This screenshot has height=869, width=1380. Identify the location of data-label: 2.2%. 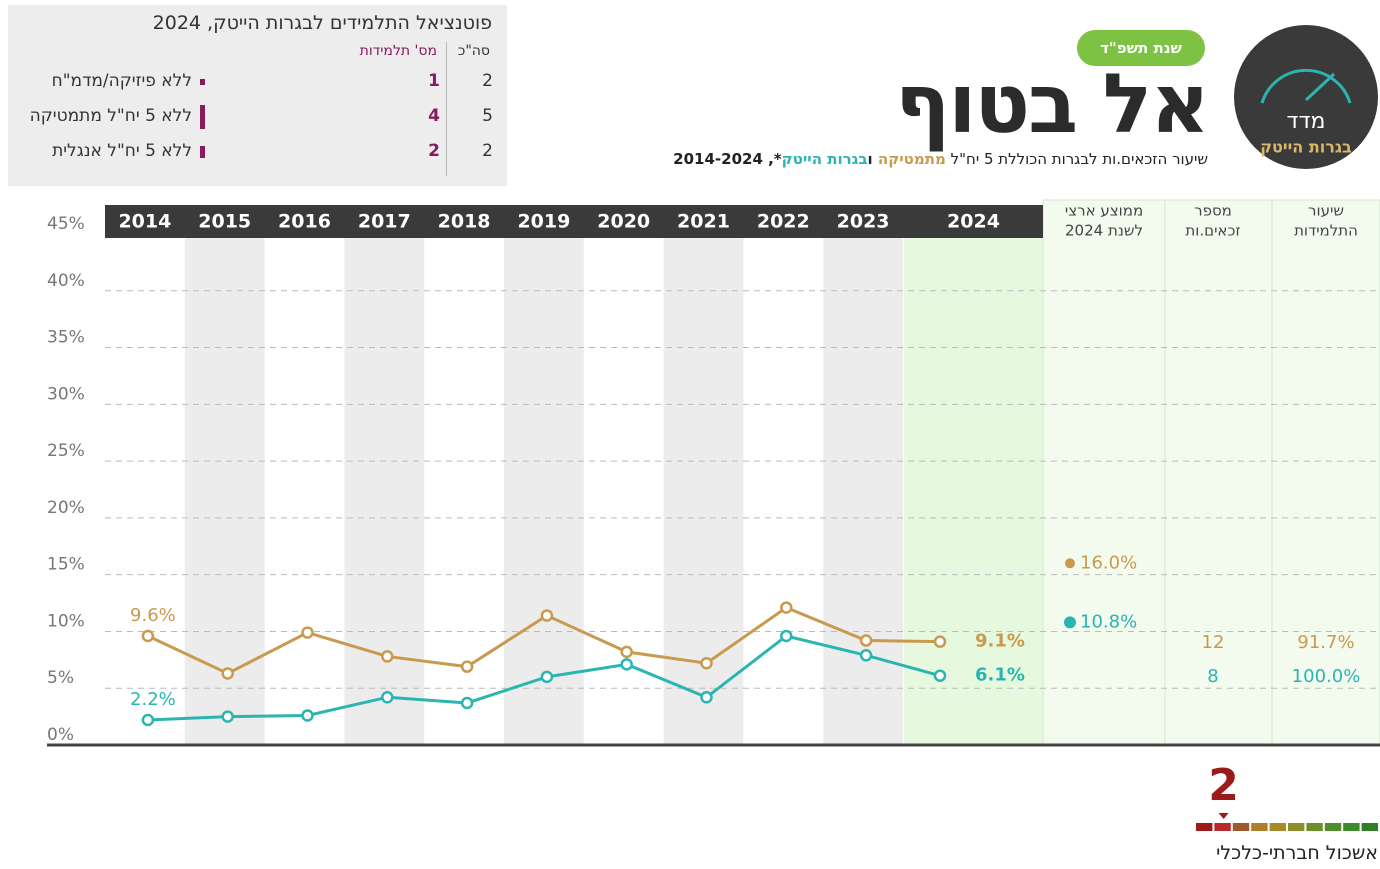
(153, 699).